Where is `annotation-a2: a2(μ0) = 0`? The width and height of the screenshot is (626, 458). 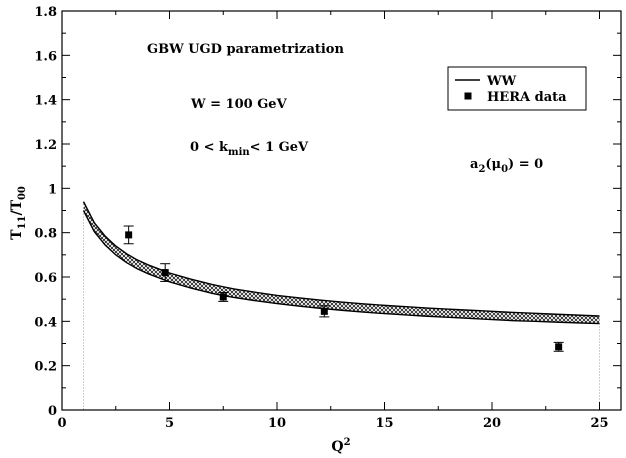
annotation-a2: a2(μ0) = 0 is located at coordinates (506, 166).